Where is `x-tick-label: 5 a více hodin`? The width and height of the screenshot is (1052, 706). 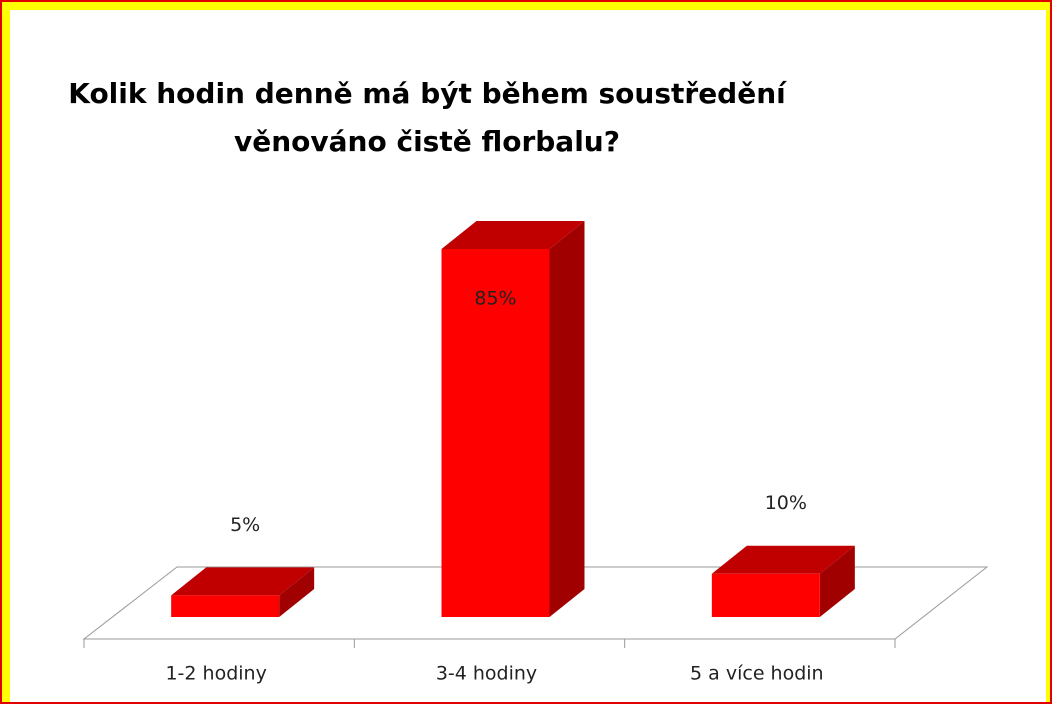
x-tick-label: 5 a více hodin is located at coordinates (757, 674).